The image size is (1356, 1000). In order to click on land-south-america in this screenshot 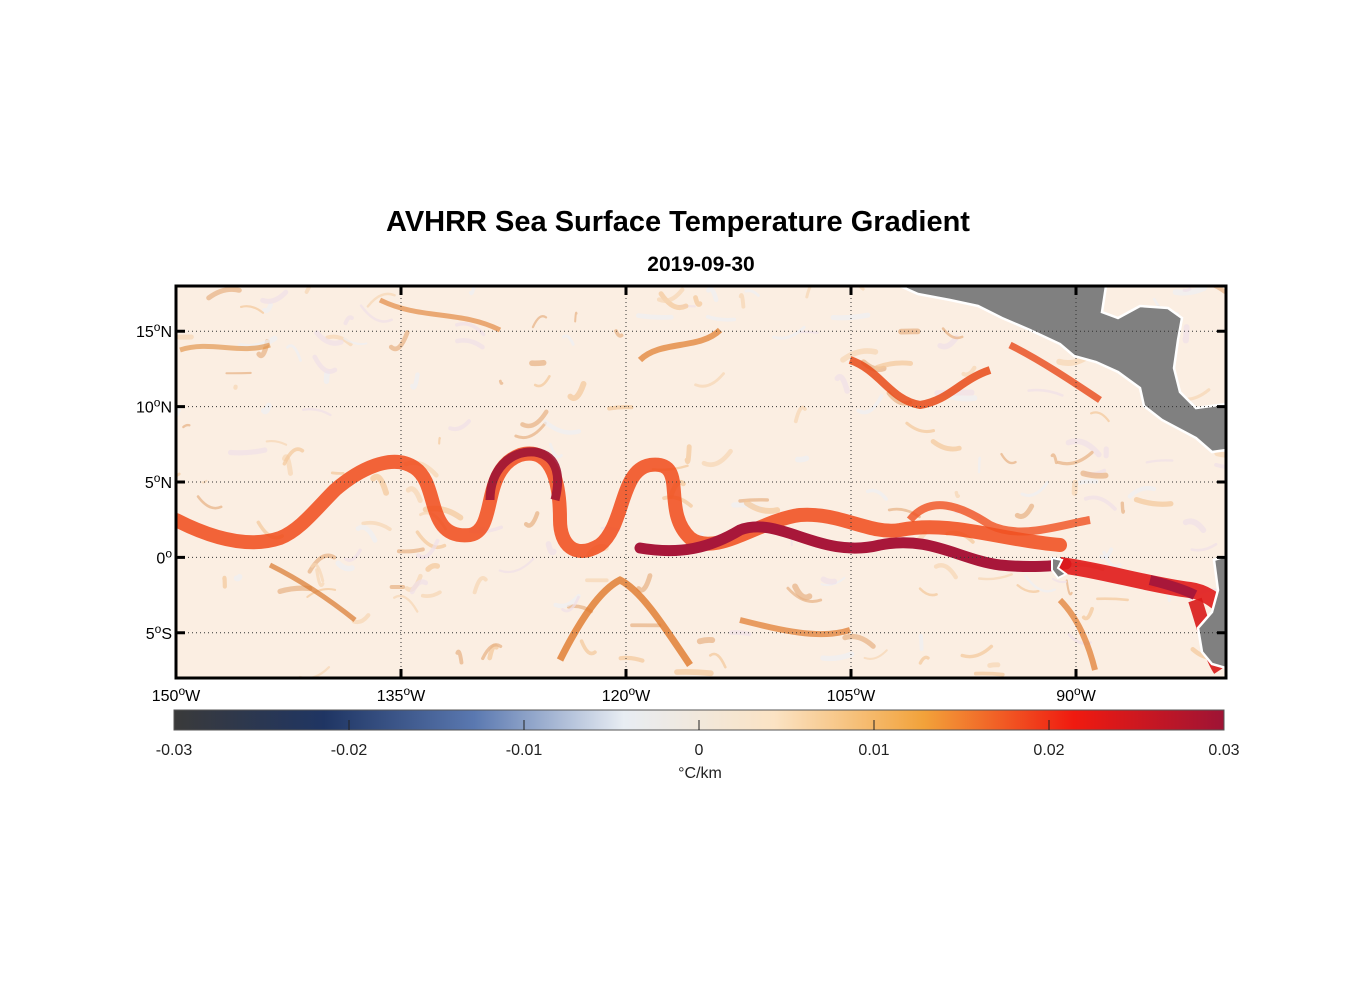, I will do `click(1211, 612)`.